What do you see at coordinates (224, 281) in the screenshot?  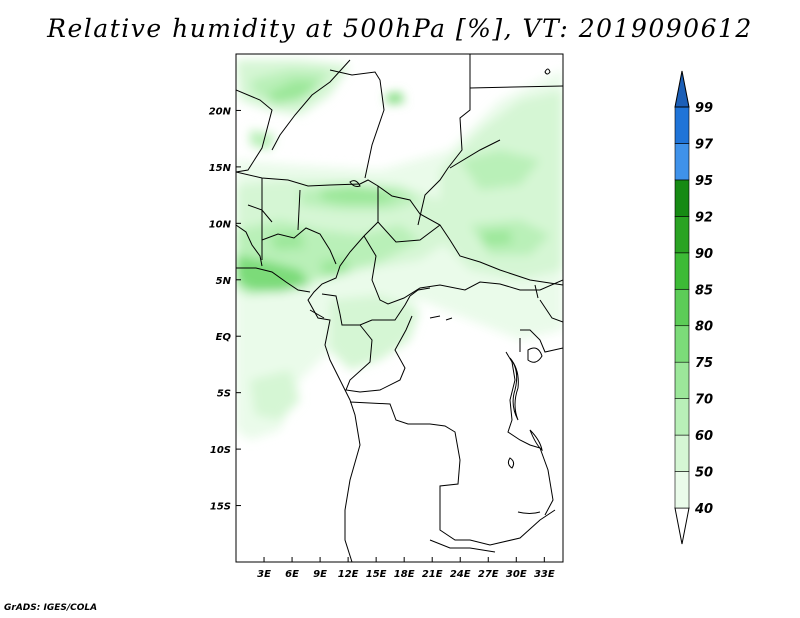 I see `lat-tick-label: 5N` at bounding box center [224, 281].